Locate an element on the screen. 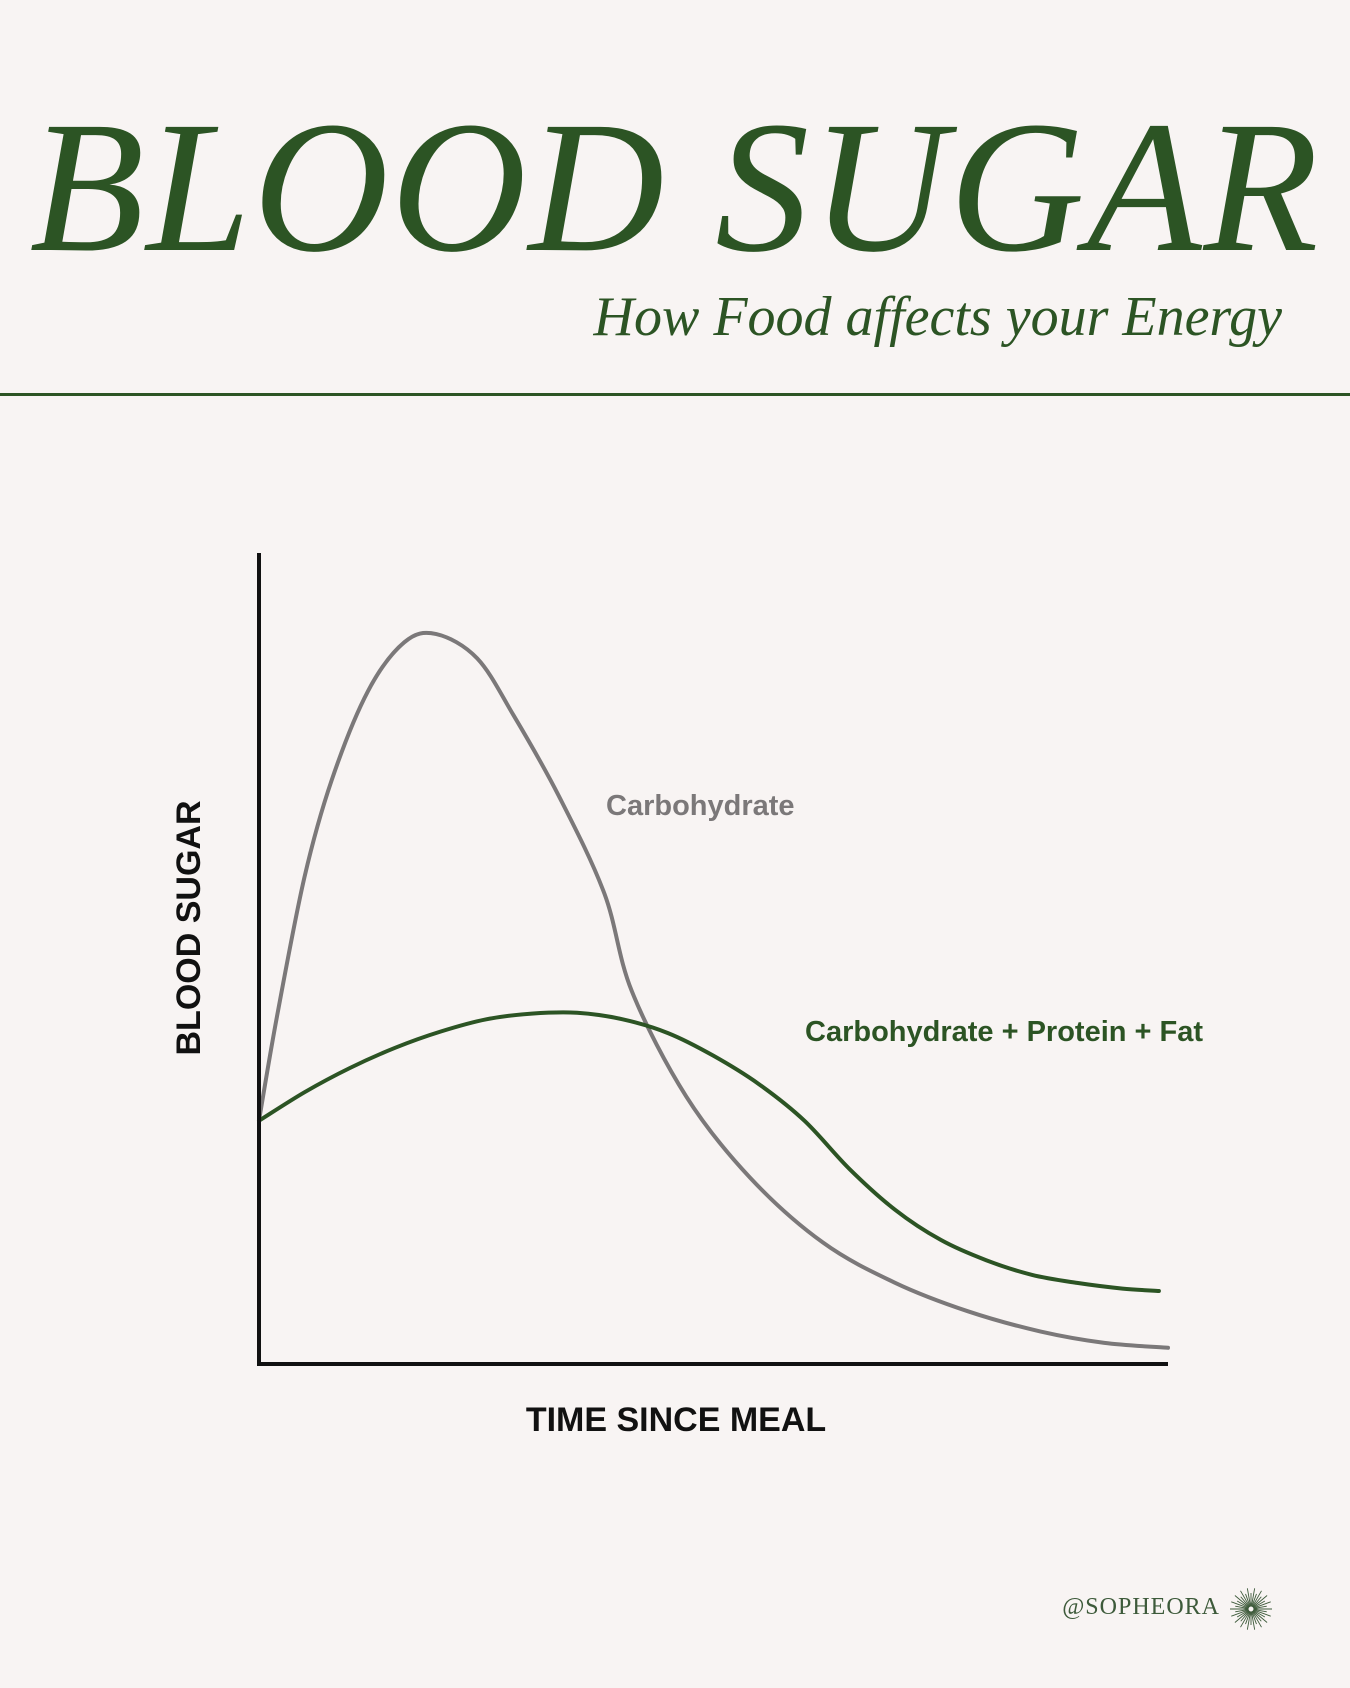  y-axis-label: BLOOD SUGAR is located at coordinates (189, 928).